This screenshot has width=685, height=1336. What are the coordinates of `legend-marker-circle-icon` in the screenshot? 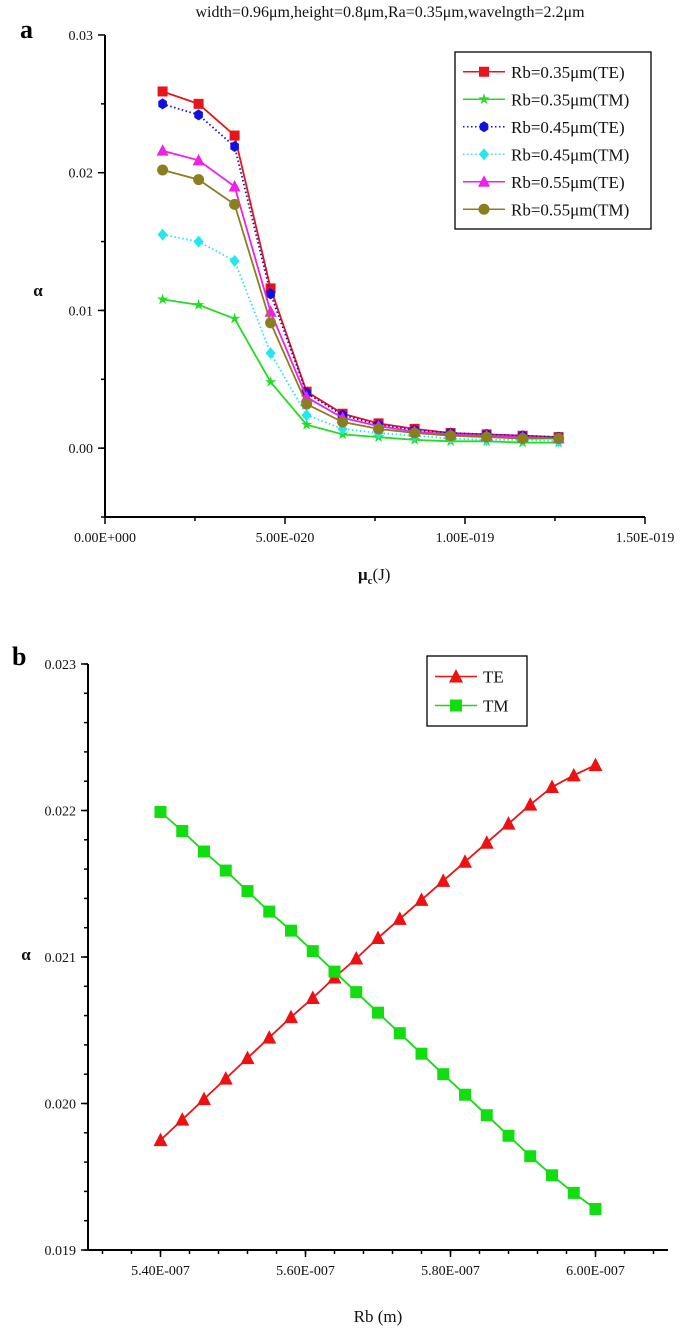 It's located at (484, 209).